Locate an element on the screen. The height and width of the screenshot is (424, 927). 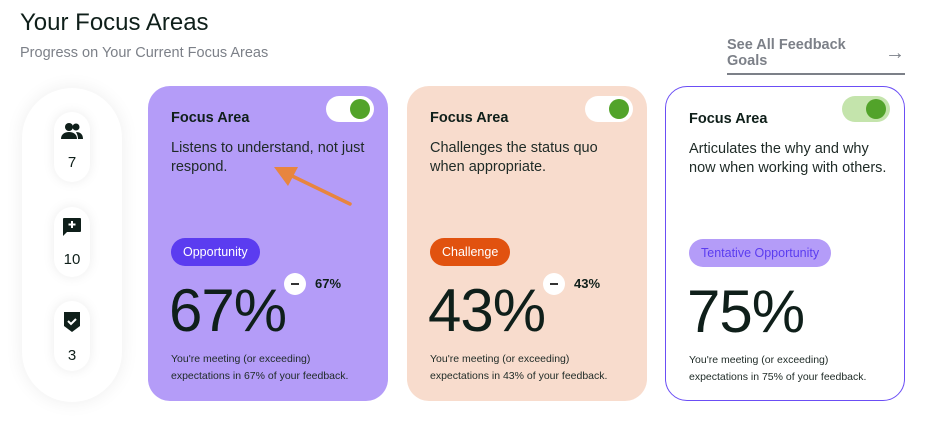
footer-line: expectations in 43% of your feedback. is located at coordinates (519, 376).